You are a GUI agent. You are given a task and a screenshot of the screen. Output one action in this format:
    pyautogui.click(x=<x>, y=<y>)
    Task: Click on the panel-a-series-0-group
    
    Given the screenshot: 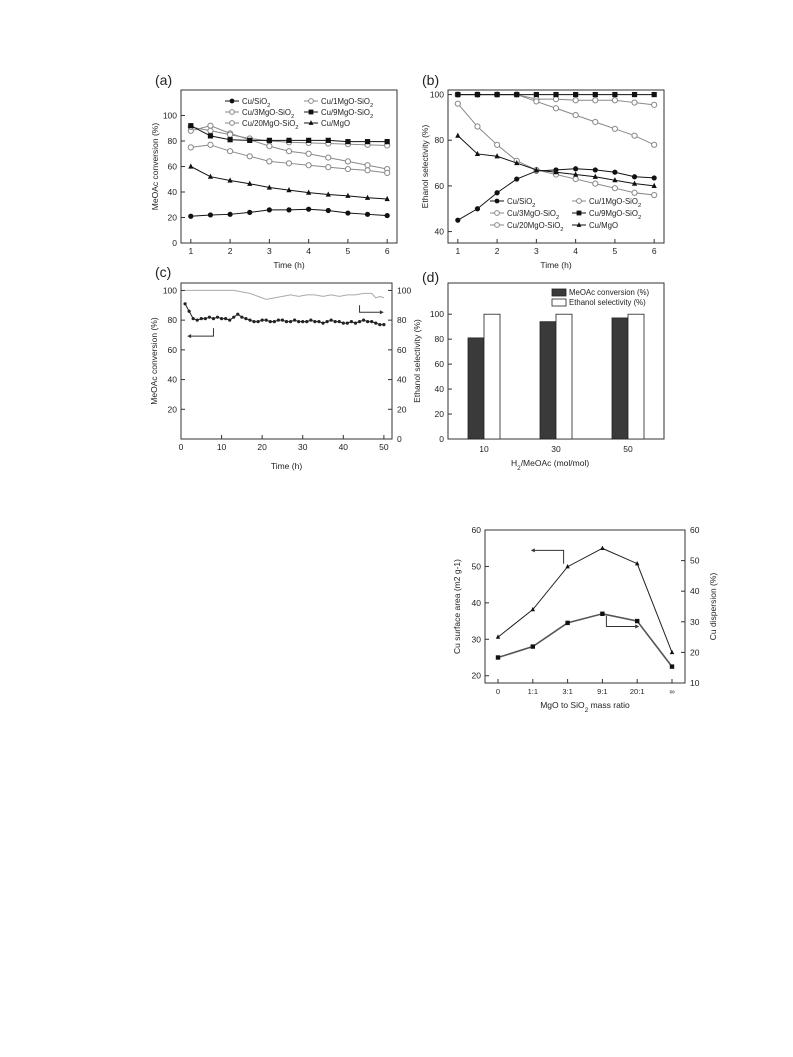 What is the action you would take?
    pyautogui.click(x=289, y=212)
    